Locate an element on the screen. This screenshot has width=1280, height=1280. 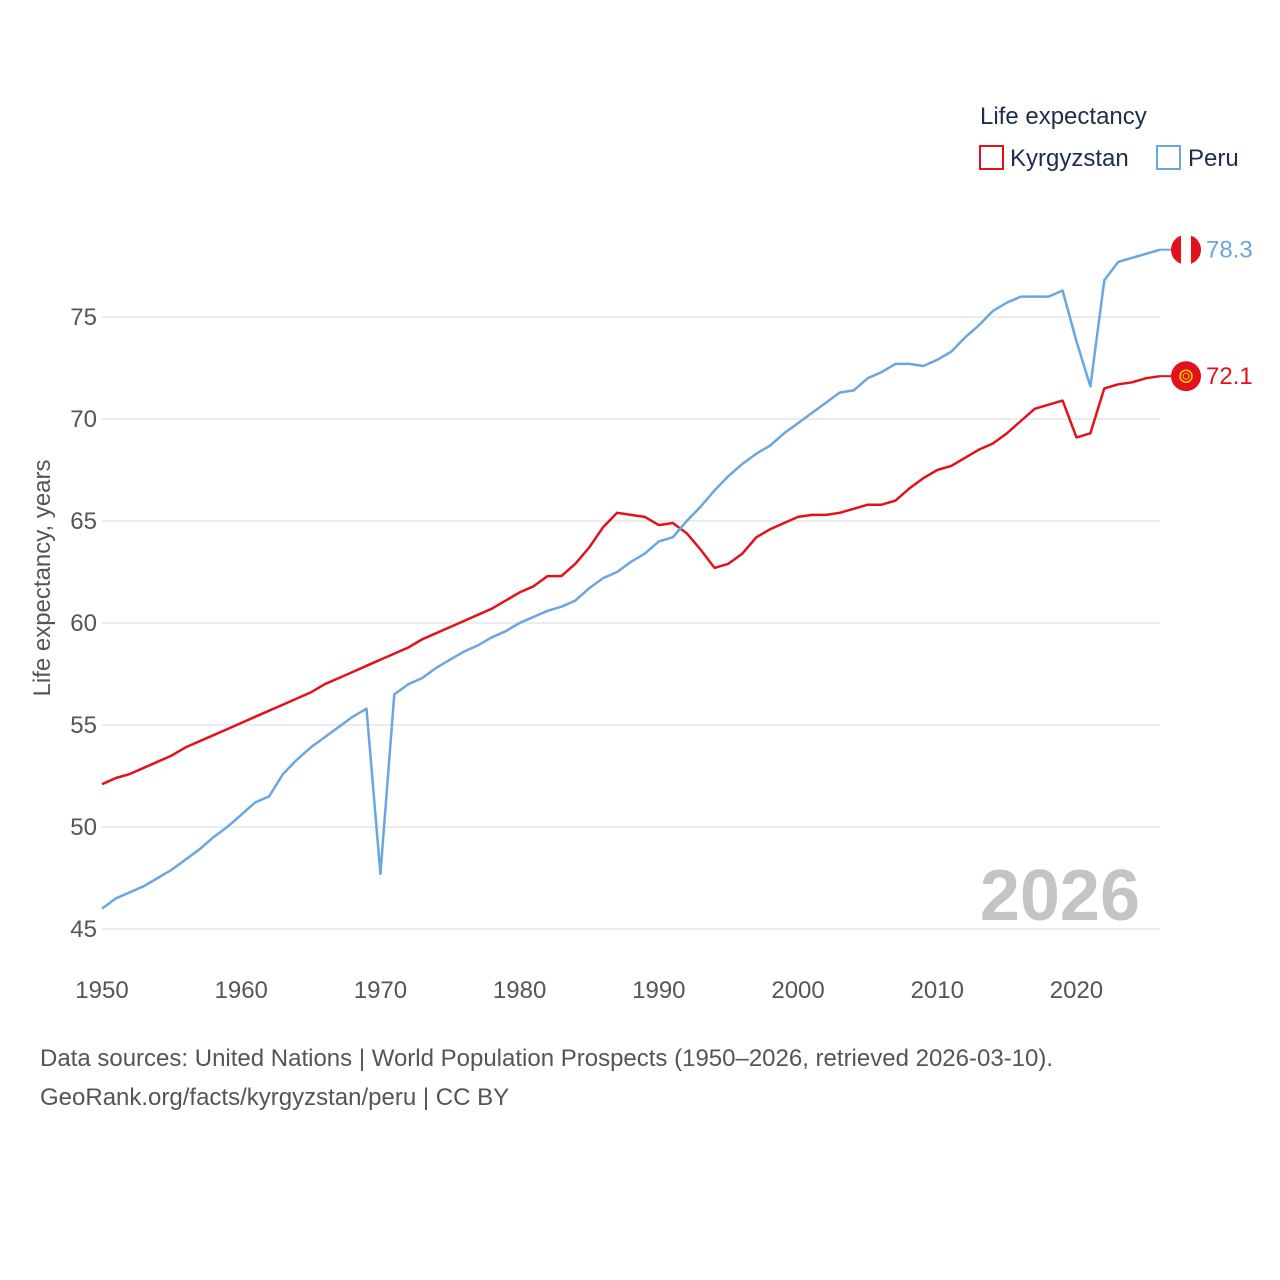
x-tick-label-1960: 1960 is located at coordinates (241, 990).